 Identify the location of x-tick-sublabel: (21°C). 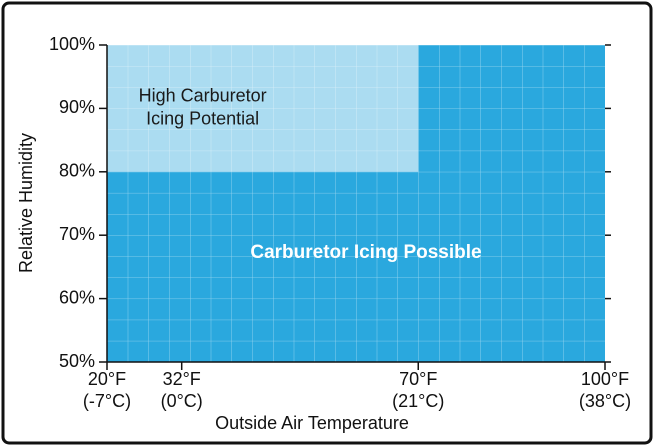
(418, 401).